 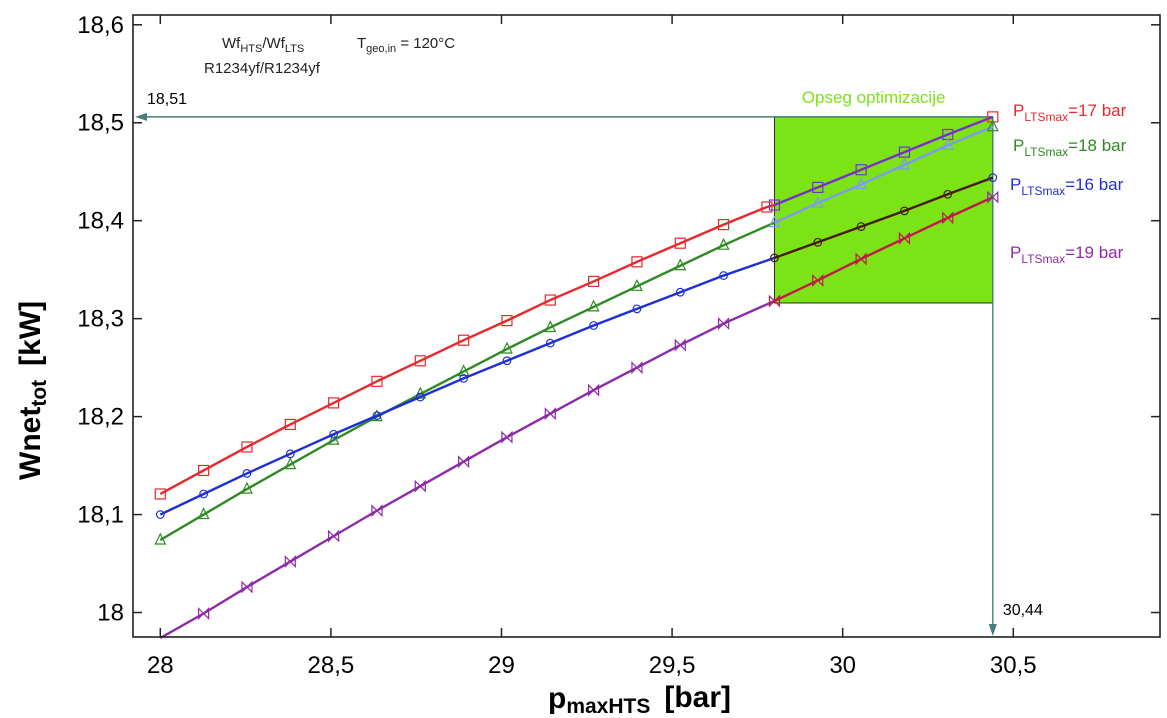 What do you see at coordinates (251, 49) in the screenshot?
I see `fluid-sub-1: HTS` at bounding box center [251, 49].